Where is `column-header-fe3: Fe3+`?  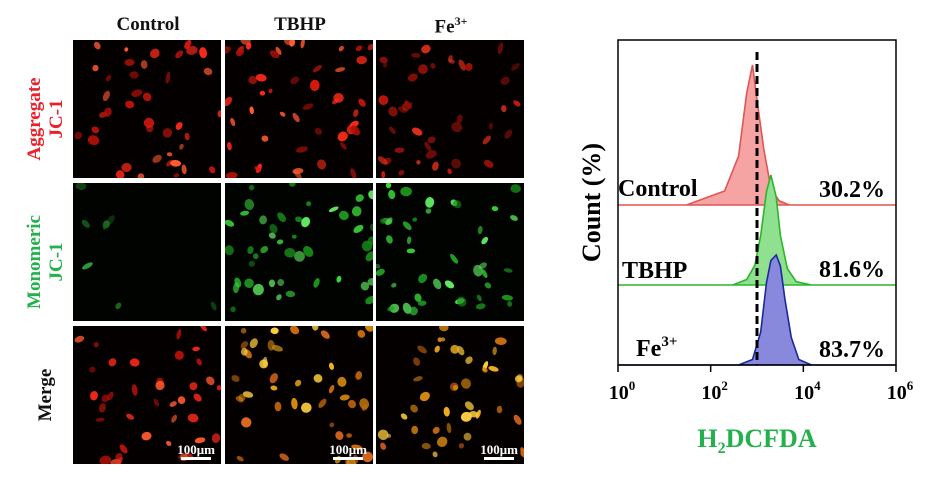 column-header-fe3: Fe3+ is located at coordinates (451, 26).